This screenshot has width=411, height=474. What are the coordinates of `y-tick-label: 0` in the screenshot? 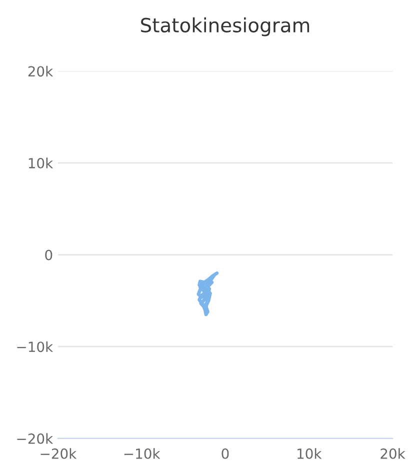 It's located at (48, 255).